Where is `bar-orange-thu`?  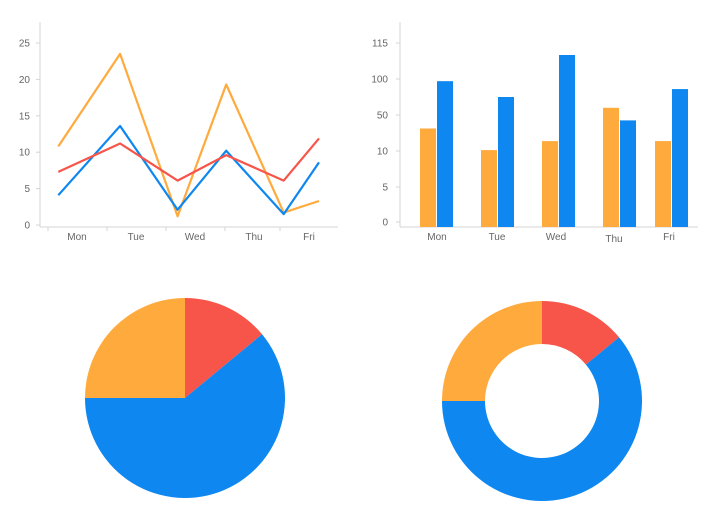
bar-orange-thu is located at coordinates (611, 167).